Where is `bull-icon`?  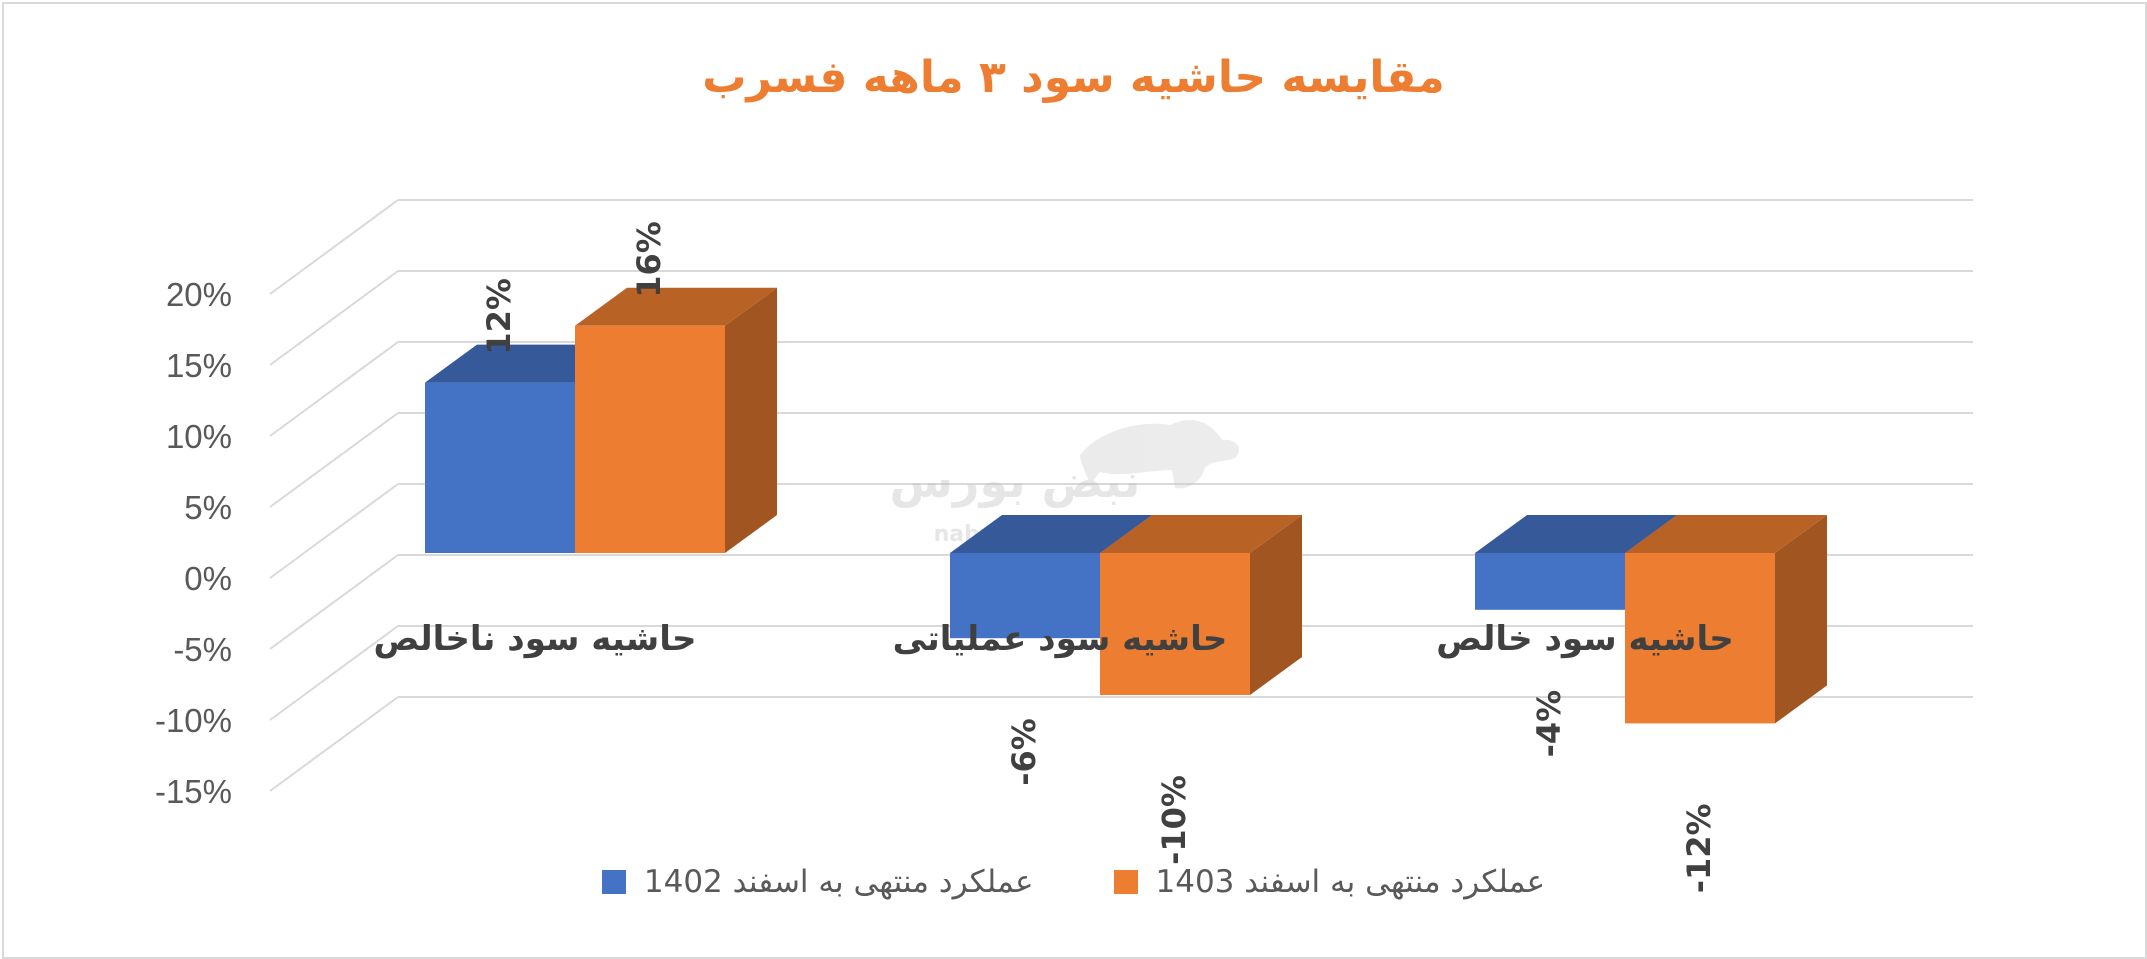 bull-icon is located at coordinates (1160, 454).